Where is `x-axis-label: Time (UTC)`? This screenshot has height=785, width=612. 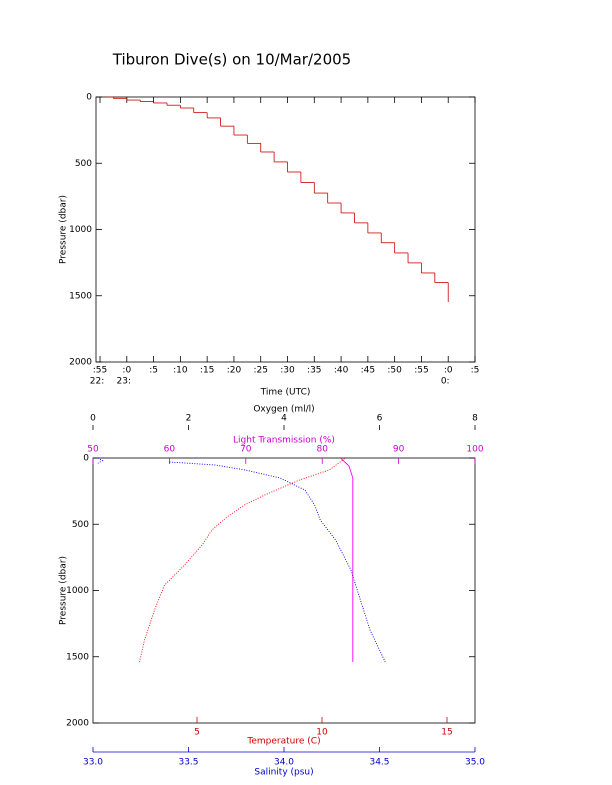 x-axis-label: Time (UTC) is located at coordinates (285, 393).